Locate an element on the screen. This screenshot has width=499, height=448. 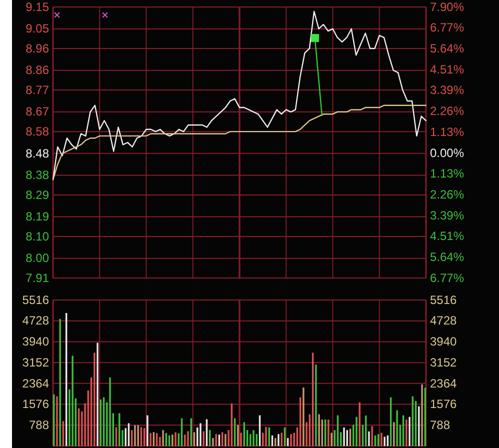
y-tick-label: 9.15 is located at coordinates (38, 7).